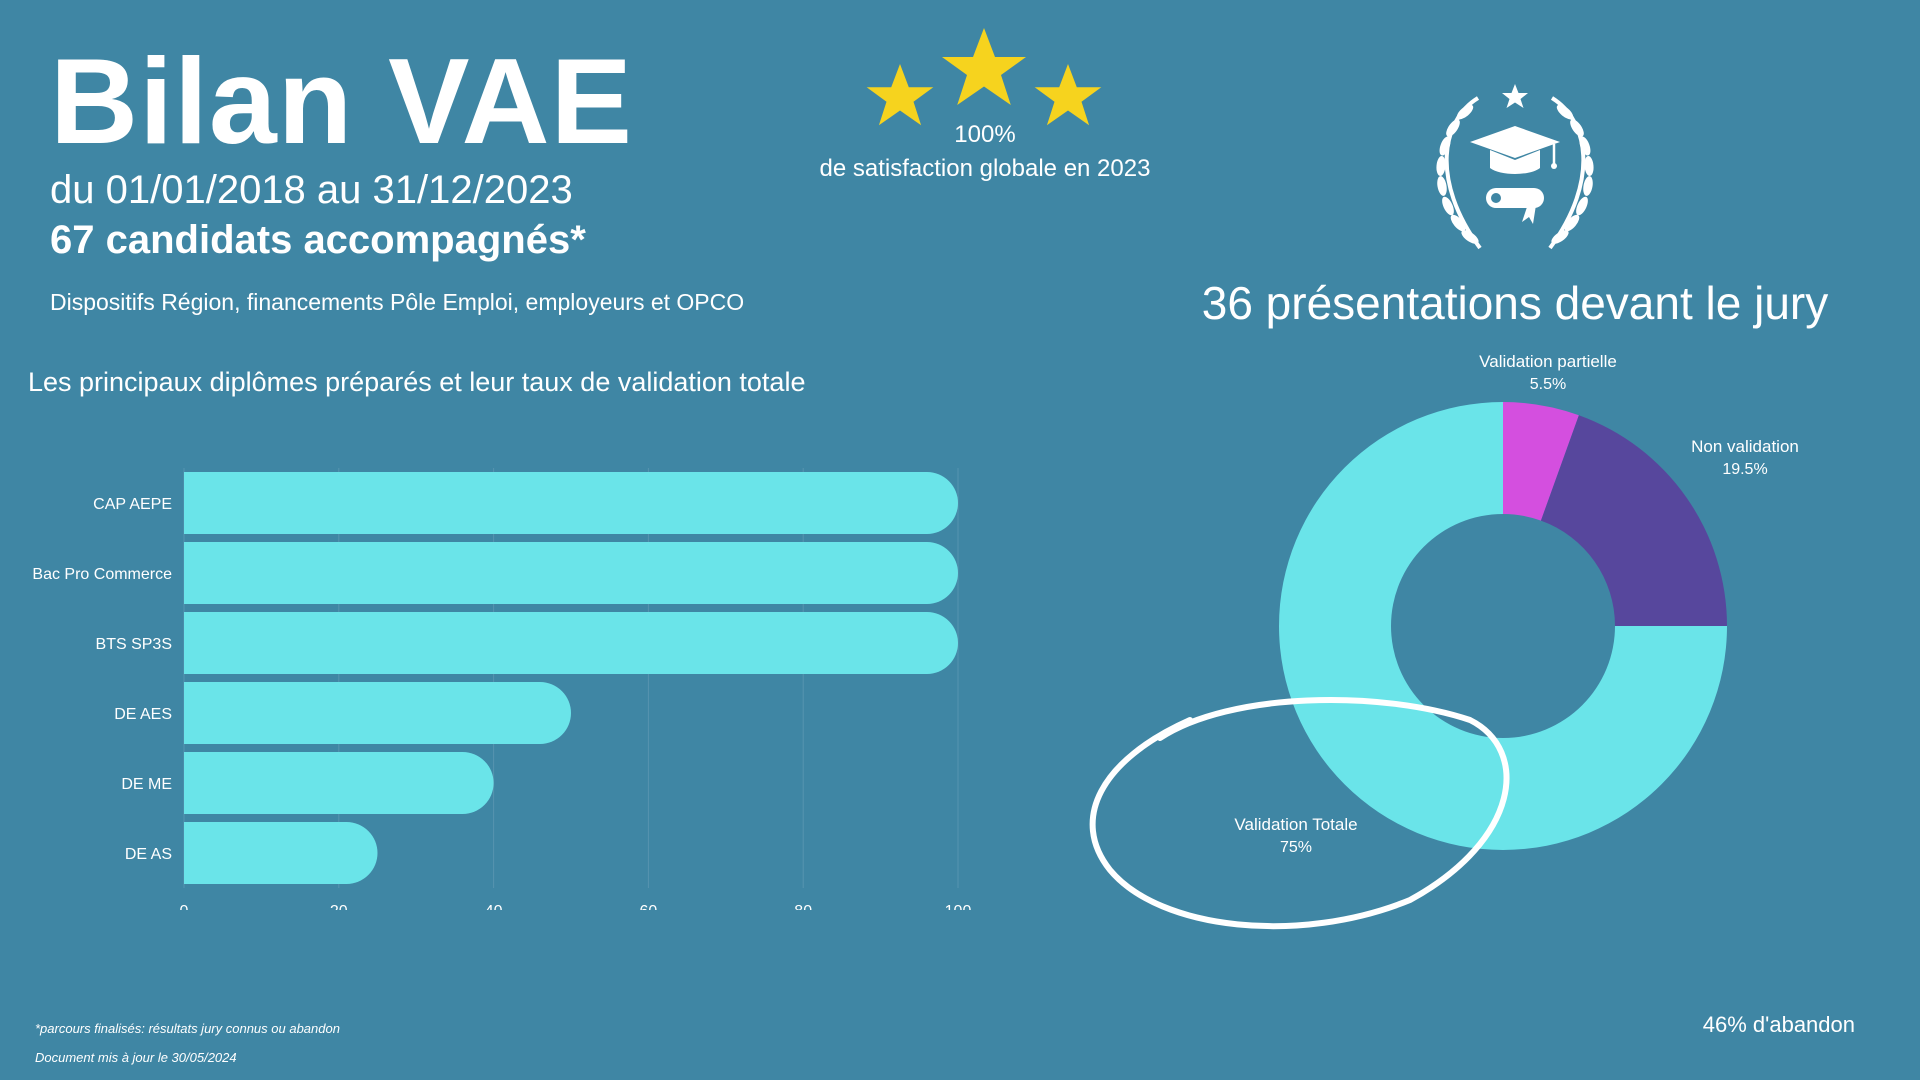  What do you see at coordinates (311, 190) in the screenshot?
I see `period-text: du 01/01/2018 au 31/12/2023` at bounding box center [311, 190].